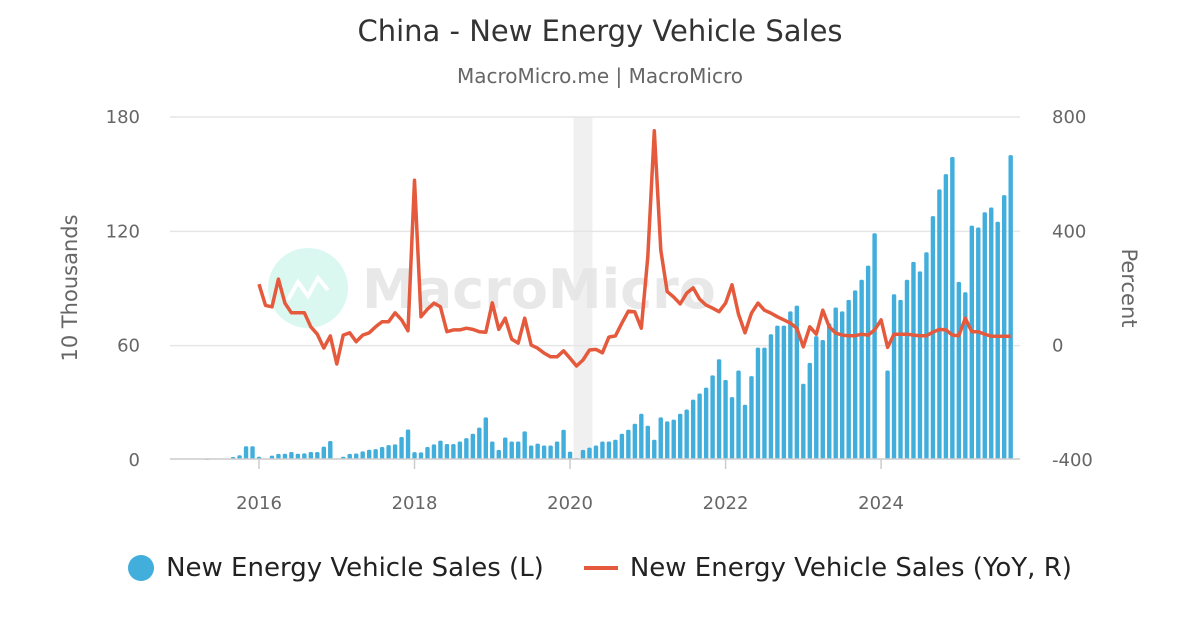  What do you see at coordinates (336, 568) in the screenshot?
I see `legend-item-sales: New Energy Vehicle Sales (L)` at bounding box center [336, 568].